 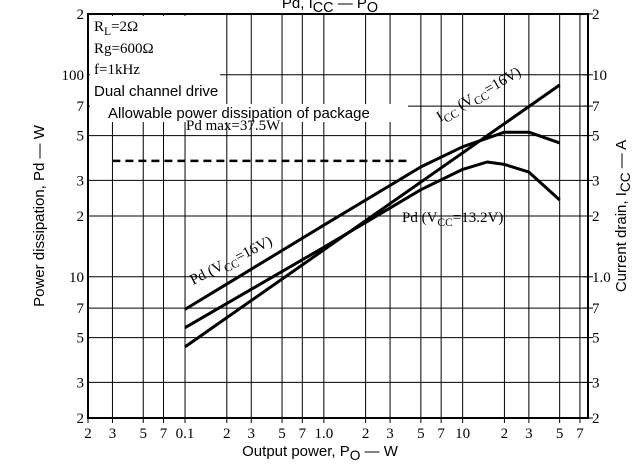 I want to click on legend-box, so click(x=155, y=63).